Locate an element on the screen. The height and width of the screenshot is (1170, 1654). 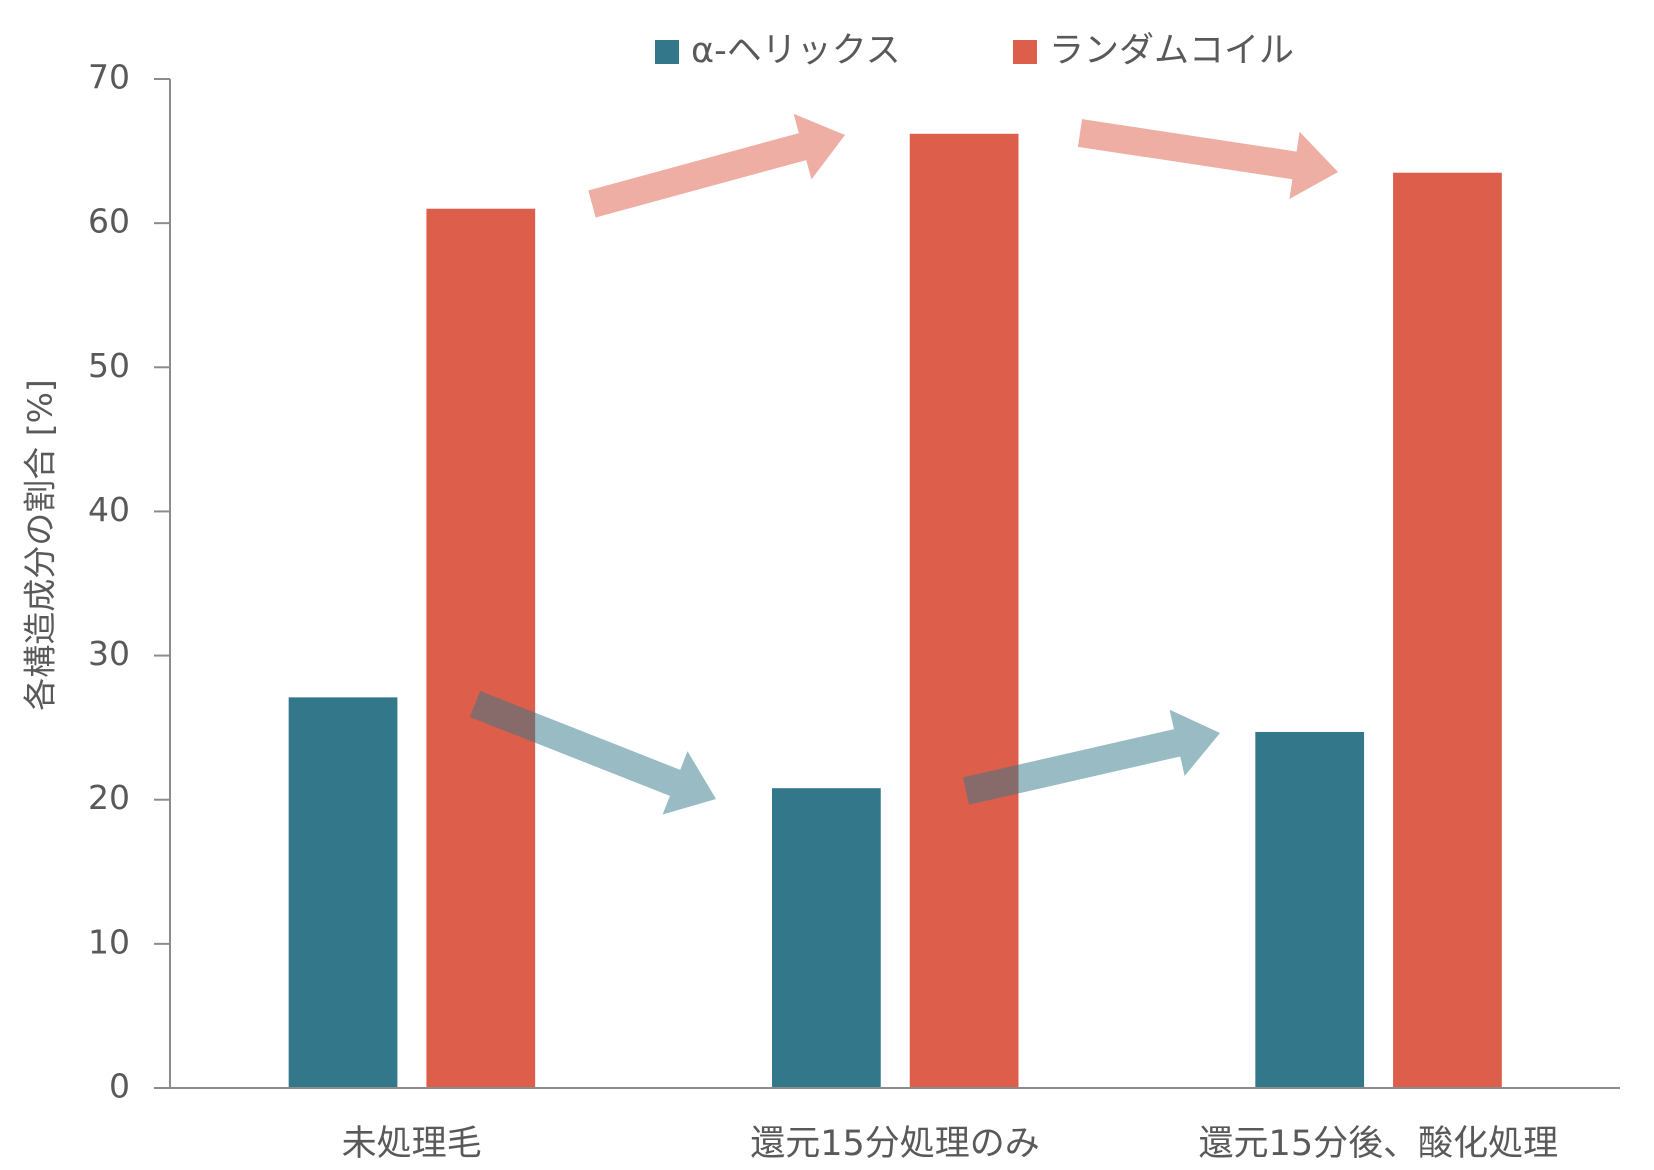
legend-text: α-ヘリックス is located at coordinates (796, 51).